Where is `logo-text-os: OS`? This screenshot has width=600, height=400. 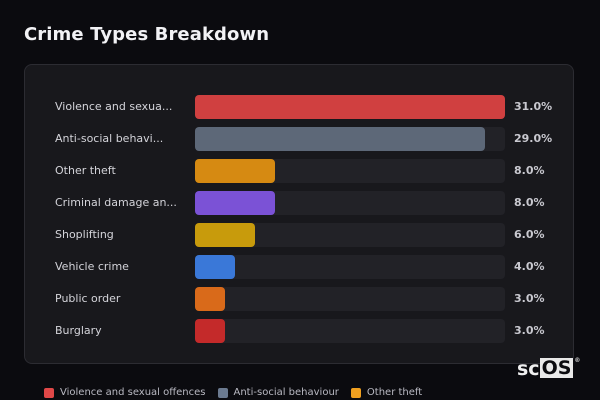
logo-text-os: OS is located at coordinates (556, 368).